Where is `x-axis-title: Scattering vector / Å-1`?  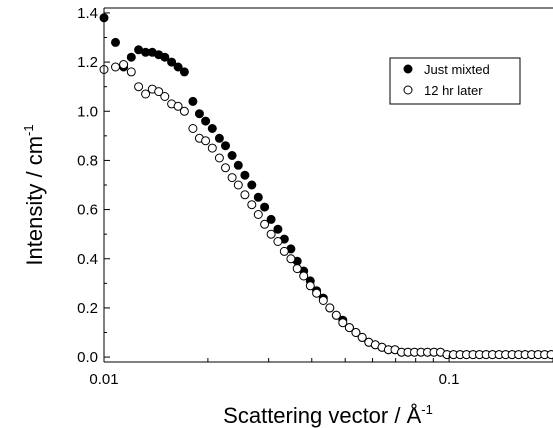 x-axis-title: Scattering vector / Å-1 is located at coordinates (328, 415).